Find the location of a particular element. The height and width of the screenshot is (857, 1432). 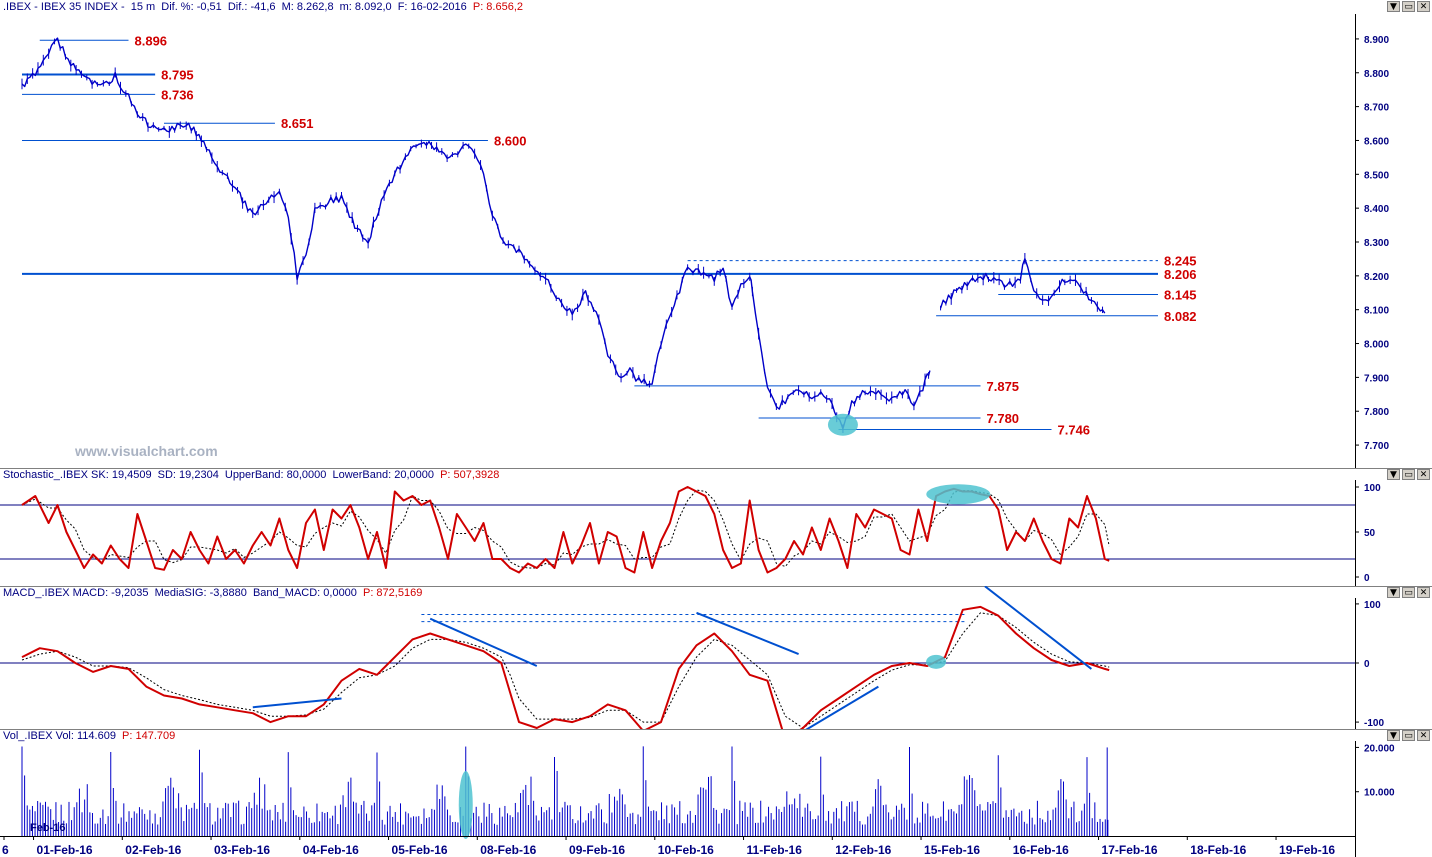

level-label-8.206: 8.206 is located at coordinates (1180, 274).